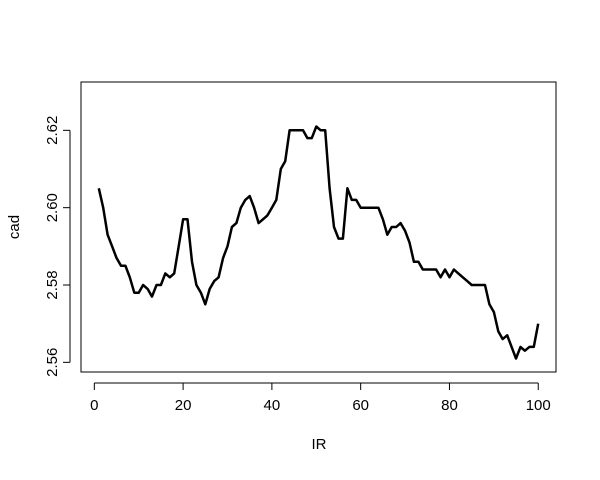  What do you see at coordinates (320, 398) in the screenshot?
I see `x-axis: 0 20 40 60 80 100` at bounding box center [320, 398].